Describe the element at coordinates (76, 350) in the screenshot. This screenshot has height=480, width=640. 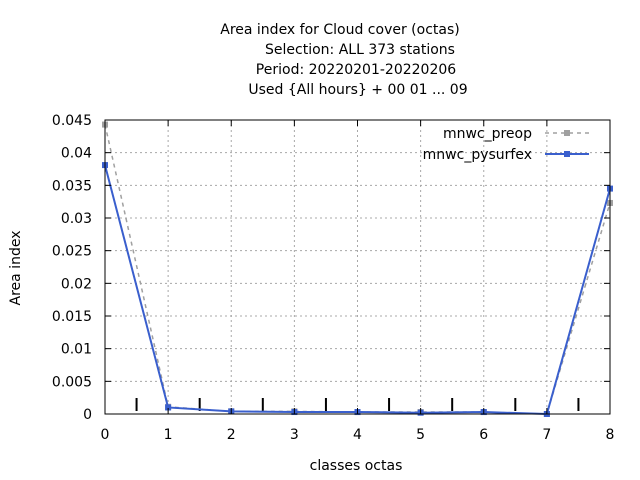
I see `y-tick-label: 0.01` at that location.